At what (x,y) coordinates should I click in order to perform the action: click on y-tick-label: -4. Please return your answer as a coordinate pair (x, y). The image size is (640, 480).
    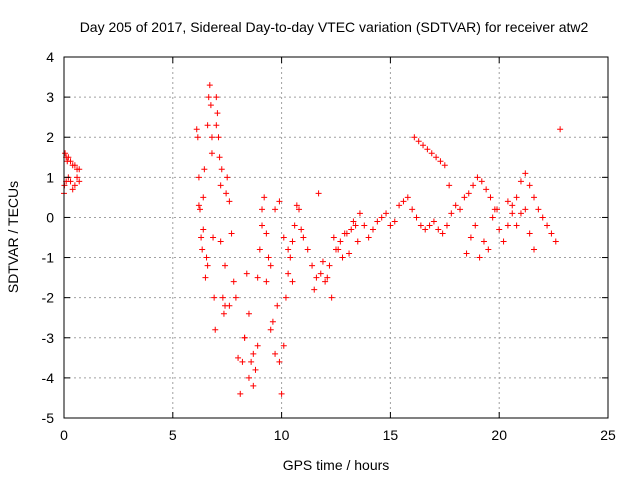
    Looking at the image, I should click on (48, 378).